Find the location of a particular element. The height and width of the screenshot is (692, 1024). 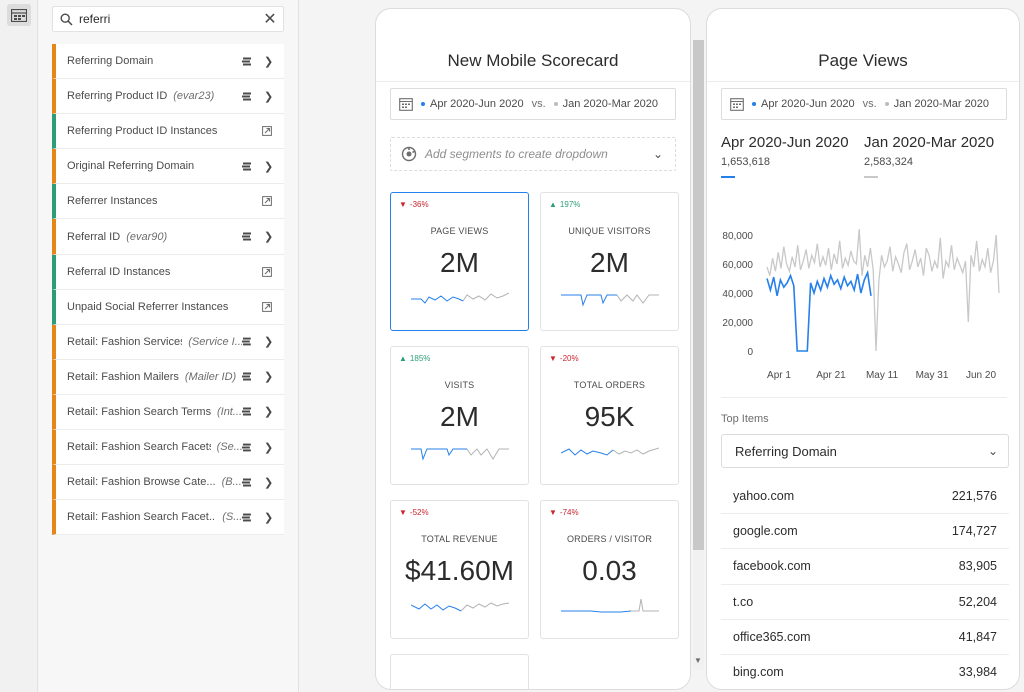

metric-tile: ▼ -74% ORDERS / VISITOR 0.03 is located at coordinates (609, 569).